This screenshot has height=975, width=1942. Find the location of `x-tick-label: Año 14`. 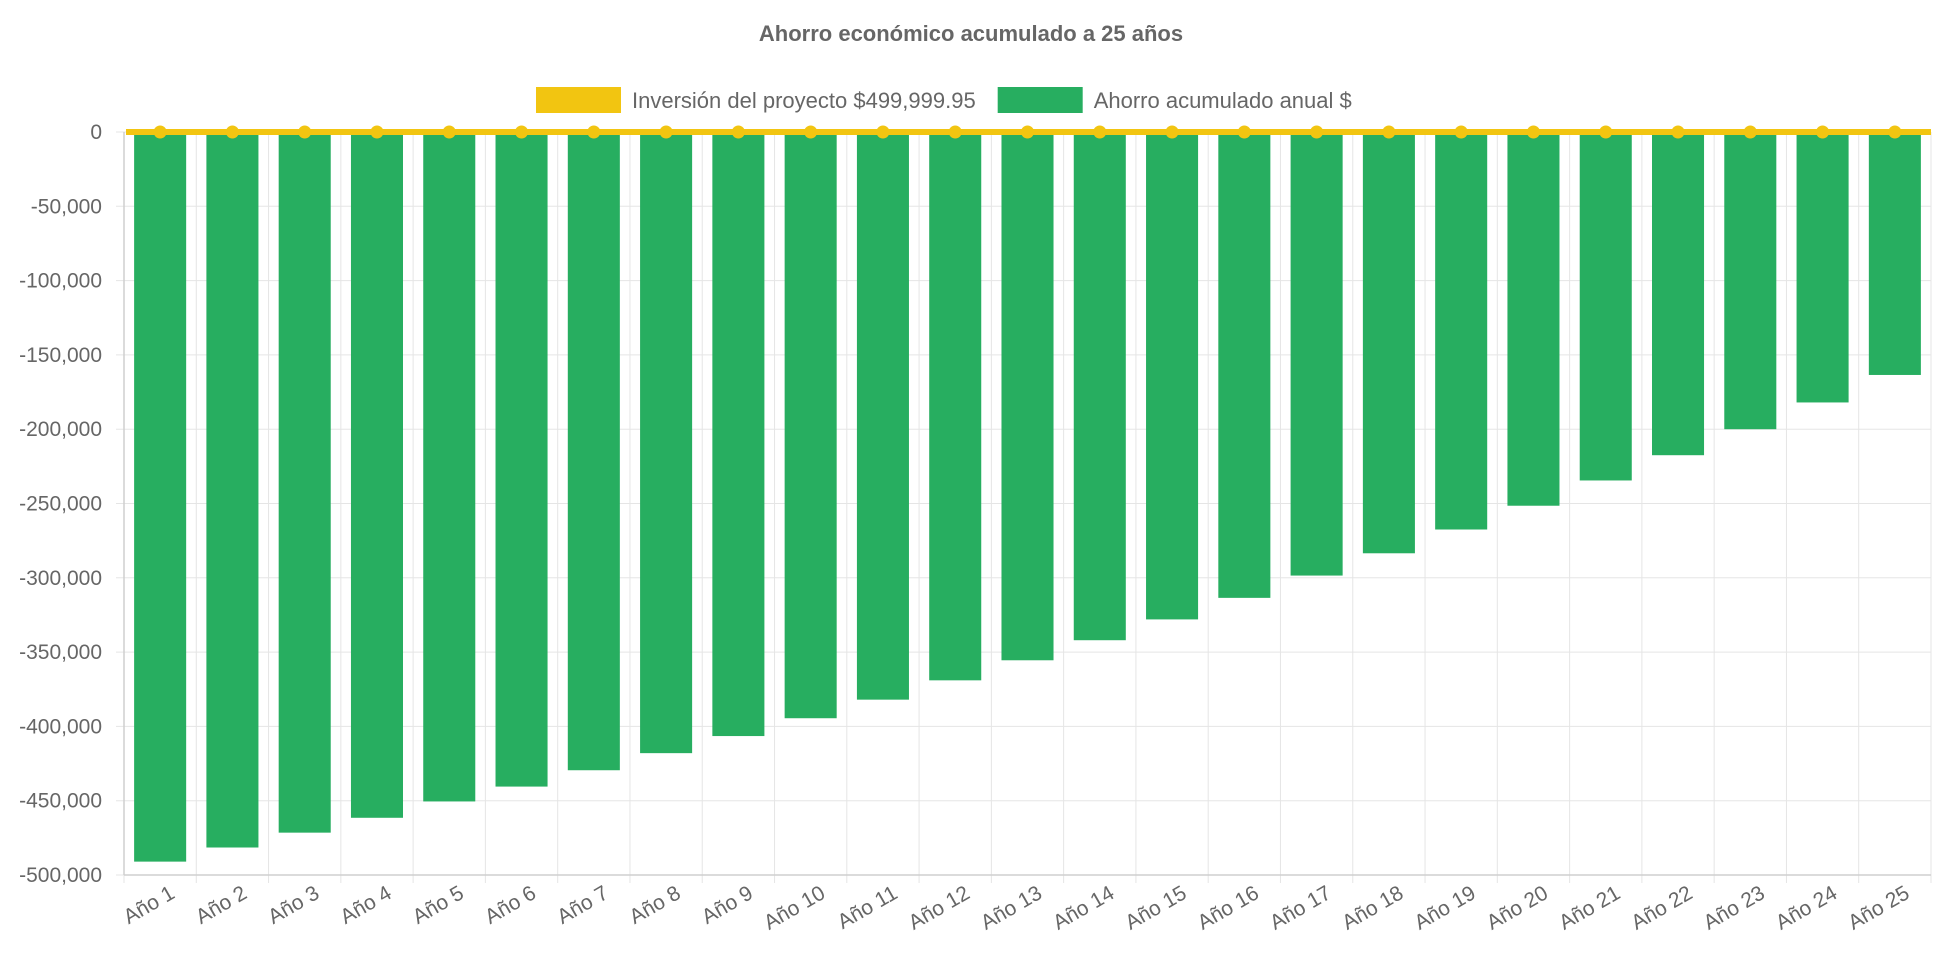

x-tick-label: Año 14 is located at coordinates (1083, 907).